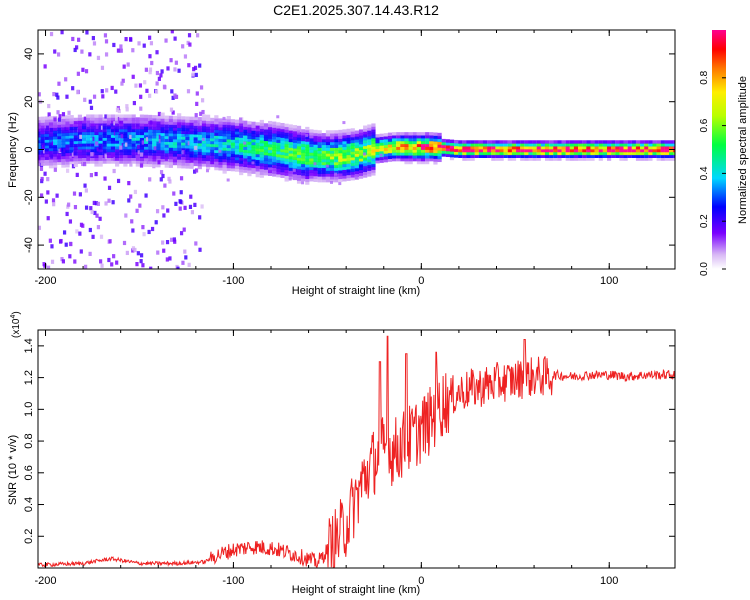 This screenshot has height=600, width=750. I want to click on x-tick-label: -100, so click(233, 581).